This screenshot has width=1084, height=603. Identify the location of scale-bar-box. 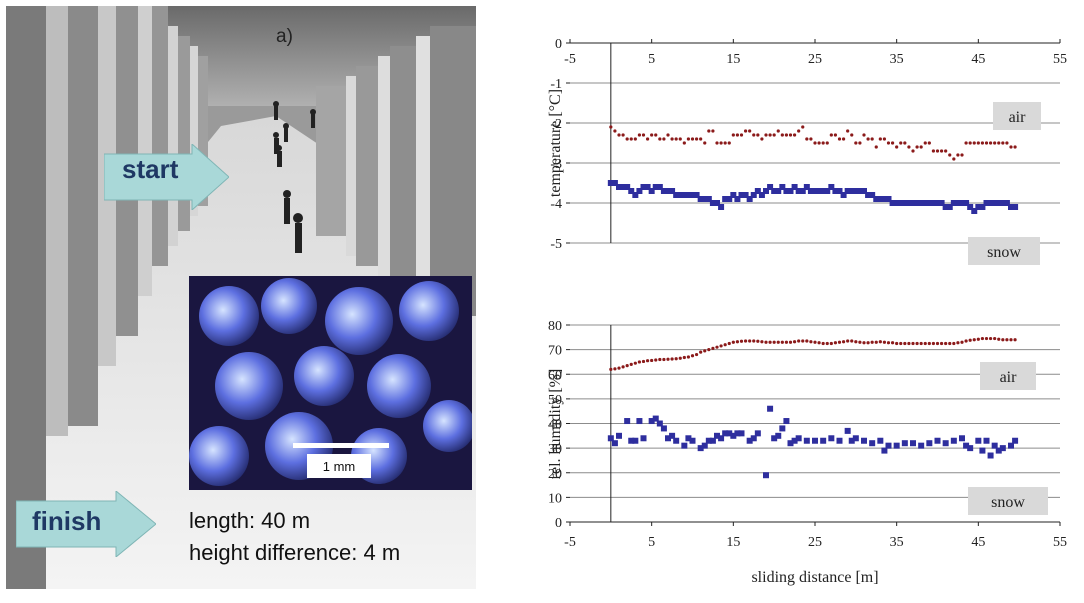
(339, 466).